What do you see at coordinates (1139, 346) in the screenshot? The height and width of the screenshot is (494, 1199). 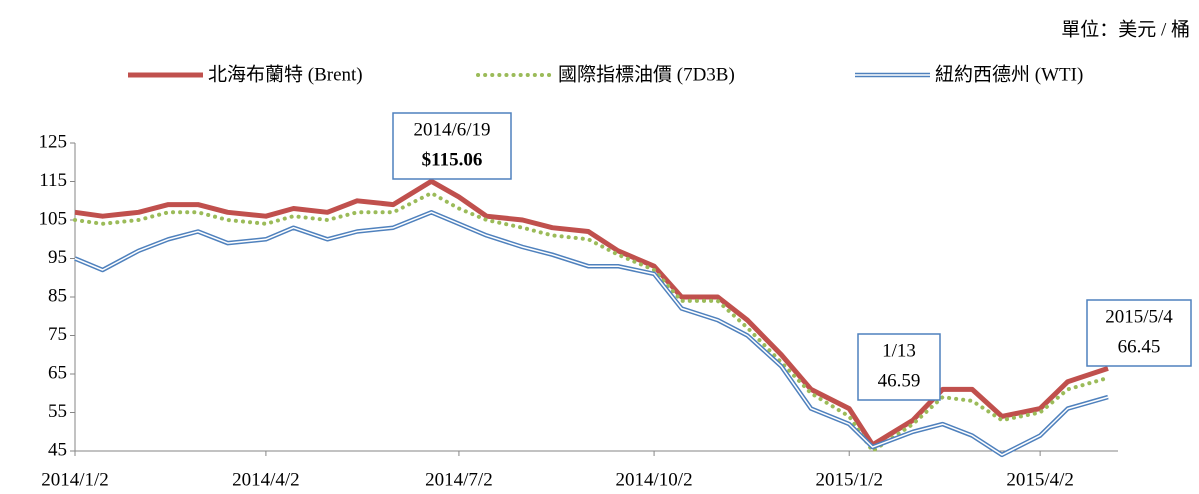 I see `annotation-text: 66.45` at bounding box center [1139, 346].